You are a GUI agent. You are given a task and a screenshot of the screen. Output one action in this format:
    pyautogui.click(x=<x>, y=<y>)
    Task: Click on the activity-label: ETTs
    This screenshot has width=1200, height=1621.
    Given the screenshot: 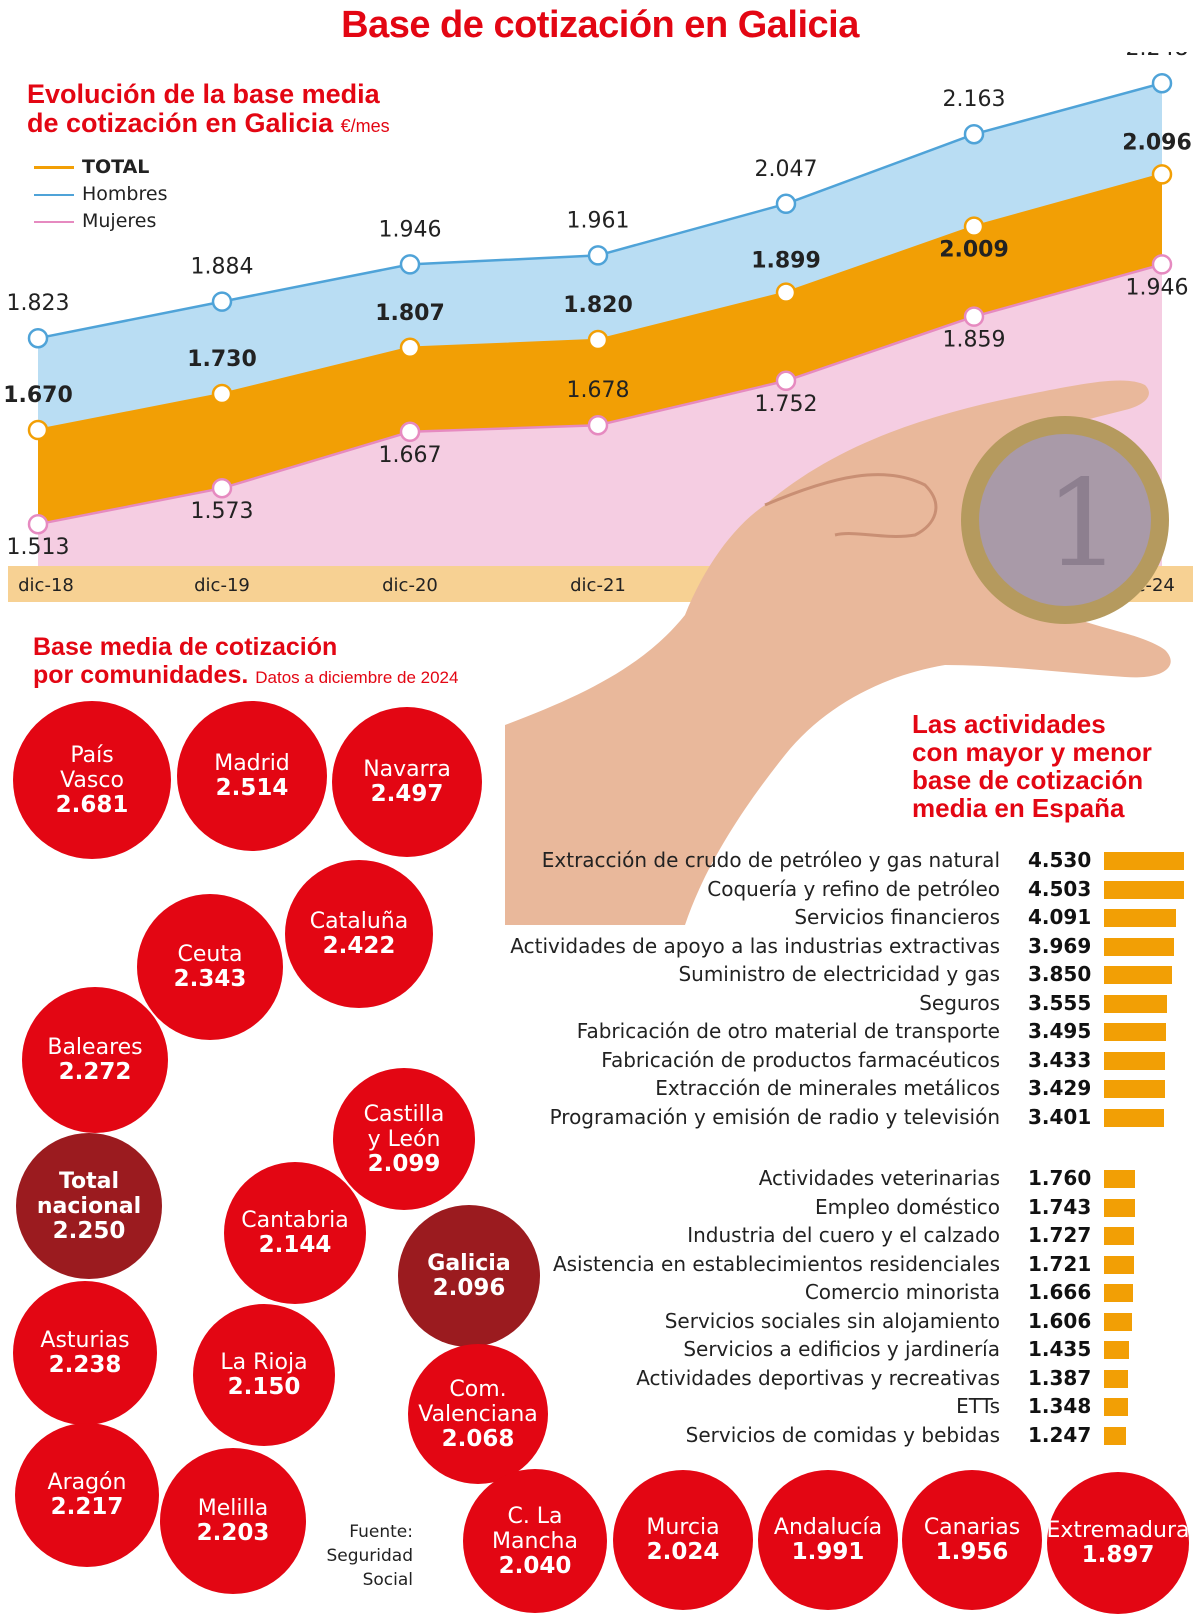 What is the action you would take?
    pyautogui.click(x=978, y=1406)
    